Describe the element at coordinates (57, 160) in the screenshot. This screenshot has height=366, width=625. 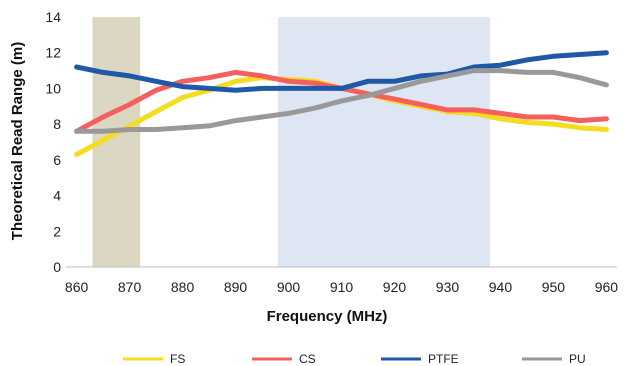
I see `y-tick-label: 6` at that location.